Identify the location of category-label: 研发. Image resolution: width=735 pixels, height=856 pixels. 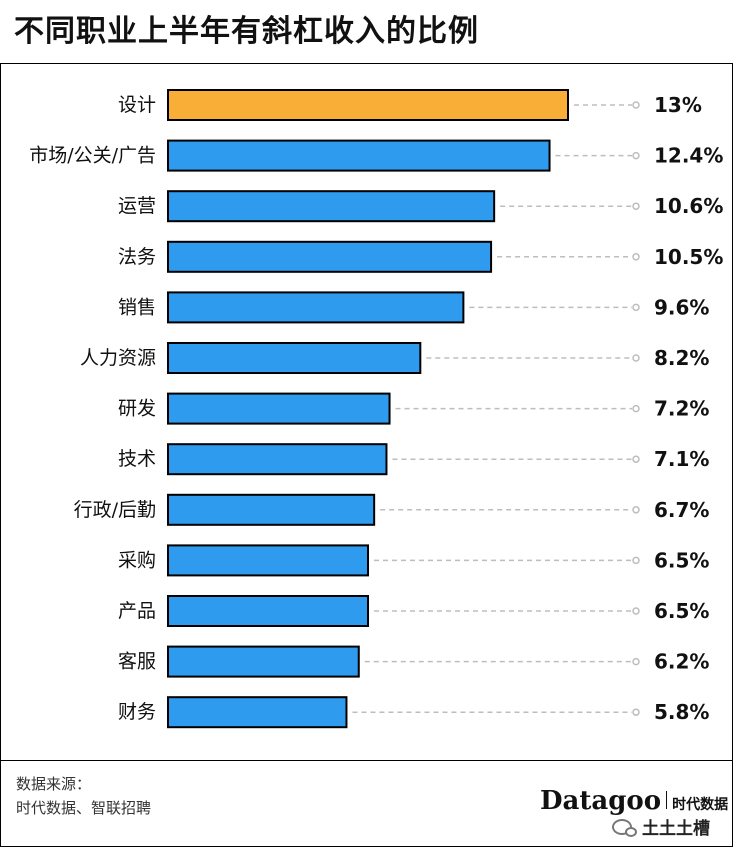
(137, 409).